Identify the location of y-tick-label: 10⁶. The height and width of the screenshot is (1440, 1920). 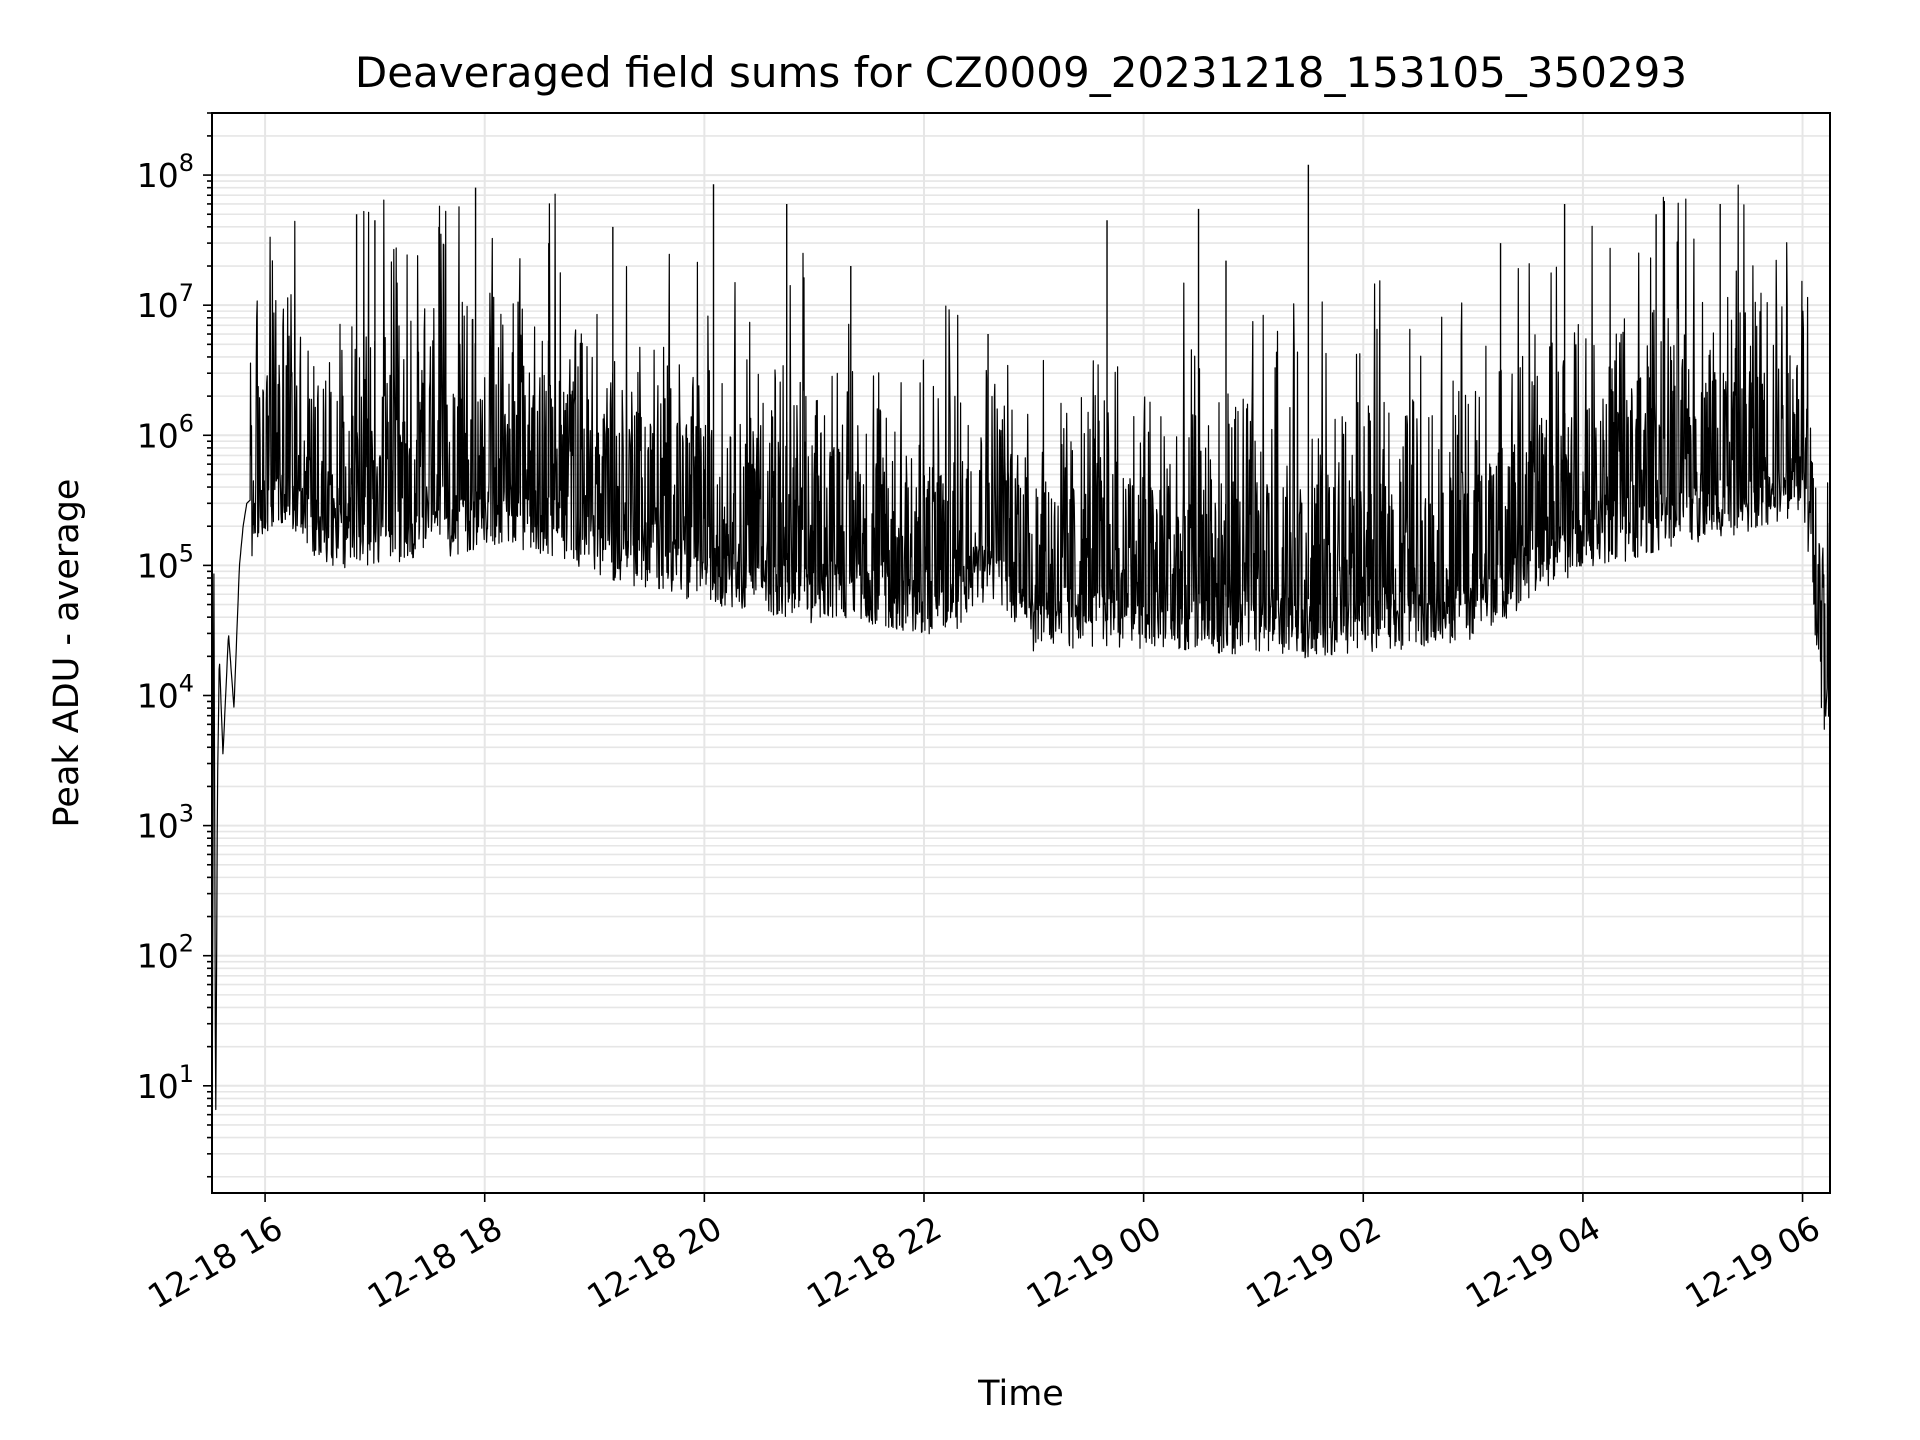
(165, 432).